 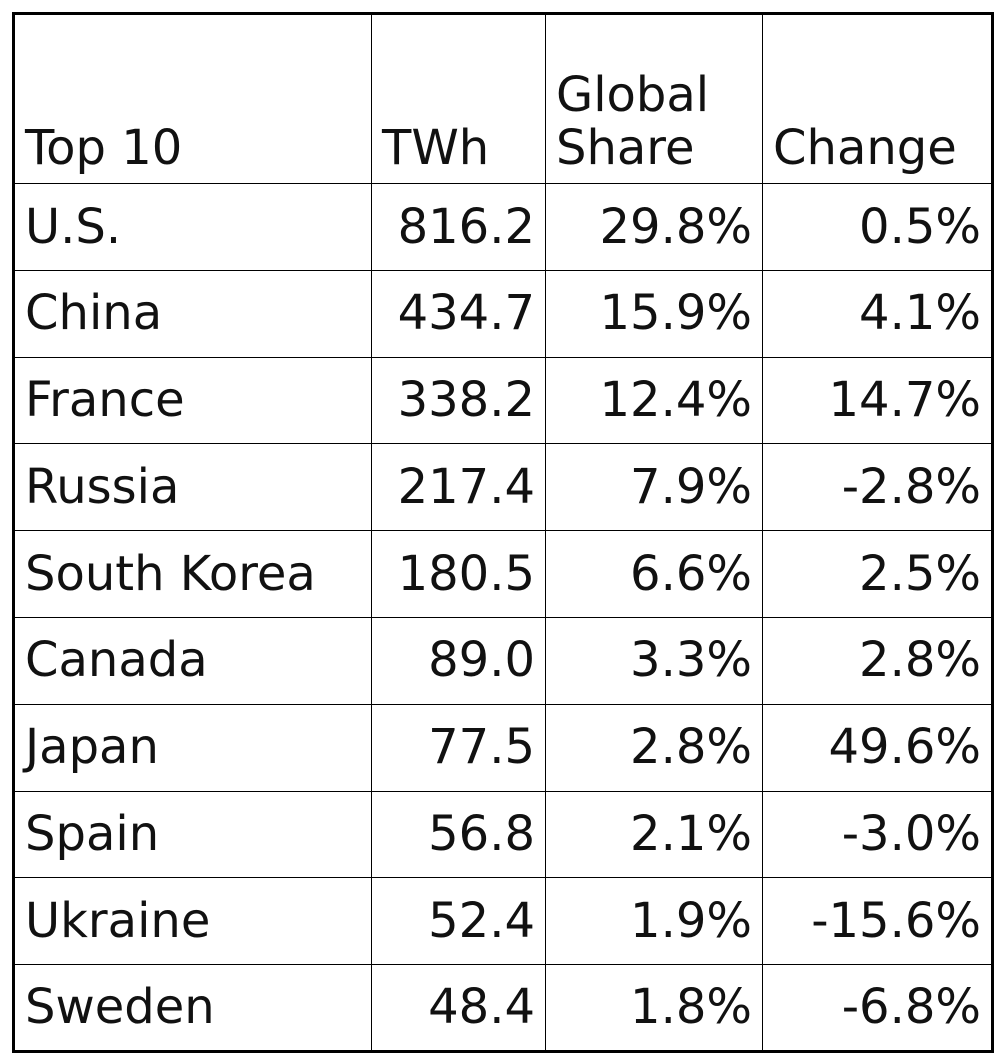 I want to click on column-header-global-share: Global Share, so click(x=654, y=98).